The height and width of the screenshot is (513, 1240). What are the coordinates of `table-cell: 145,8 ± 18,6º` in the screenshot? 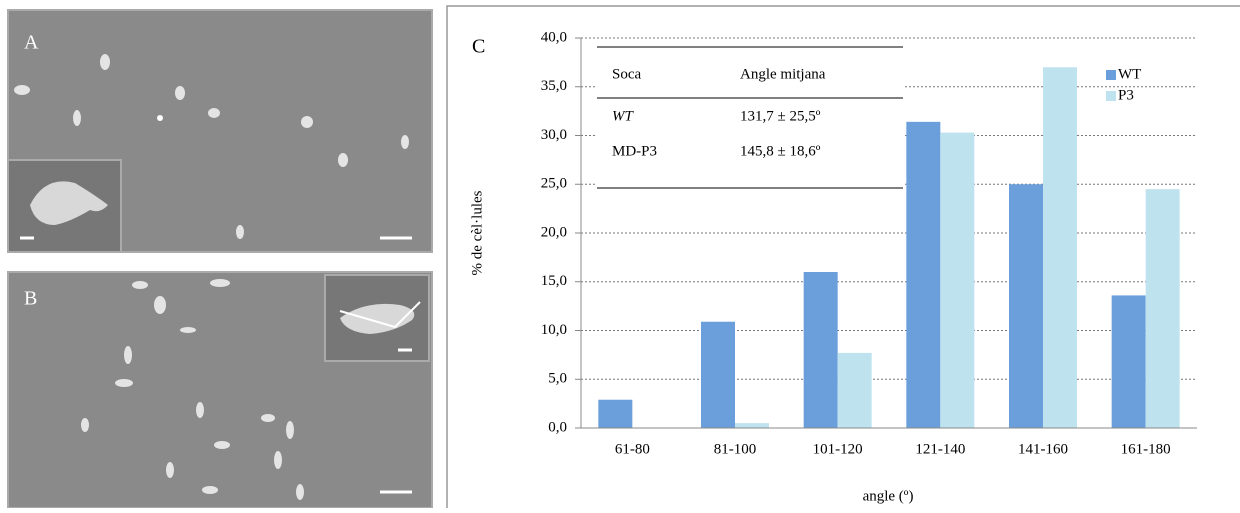 It's located at (780, 151).